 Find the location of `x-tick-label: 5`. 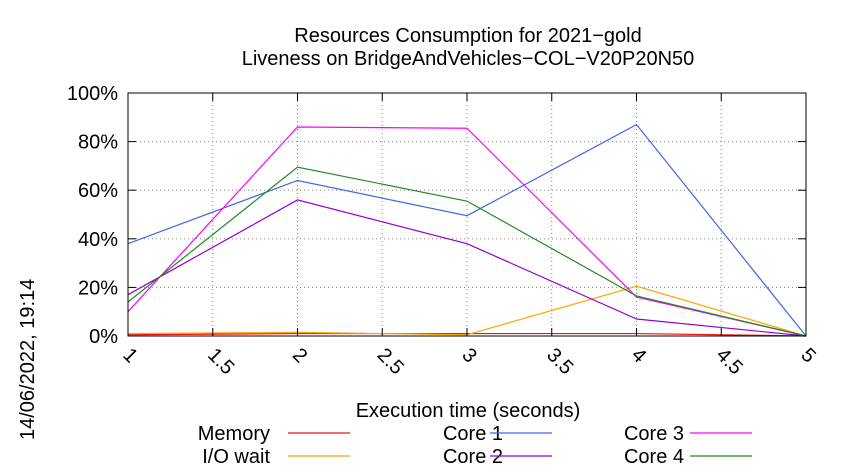

x-tick-label: 5 is located at coordinates (807, 355).